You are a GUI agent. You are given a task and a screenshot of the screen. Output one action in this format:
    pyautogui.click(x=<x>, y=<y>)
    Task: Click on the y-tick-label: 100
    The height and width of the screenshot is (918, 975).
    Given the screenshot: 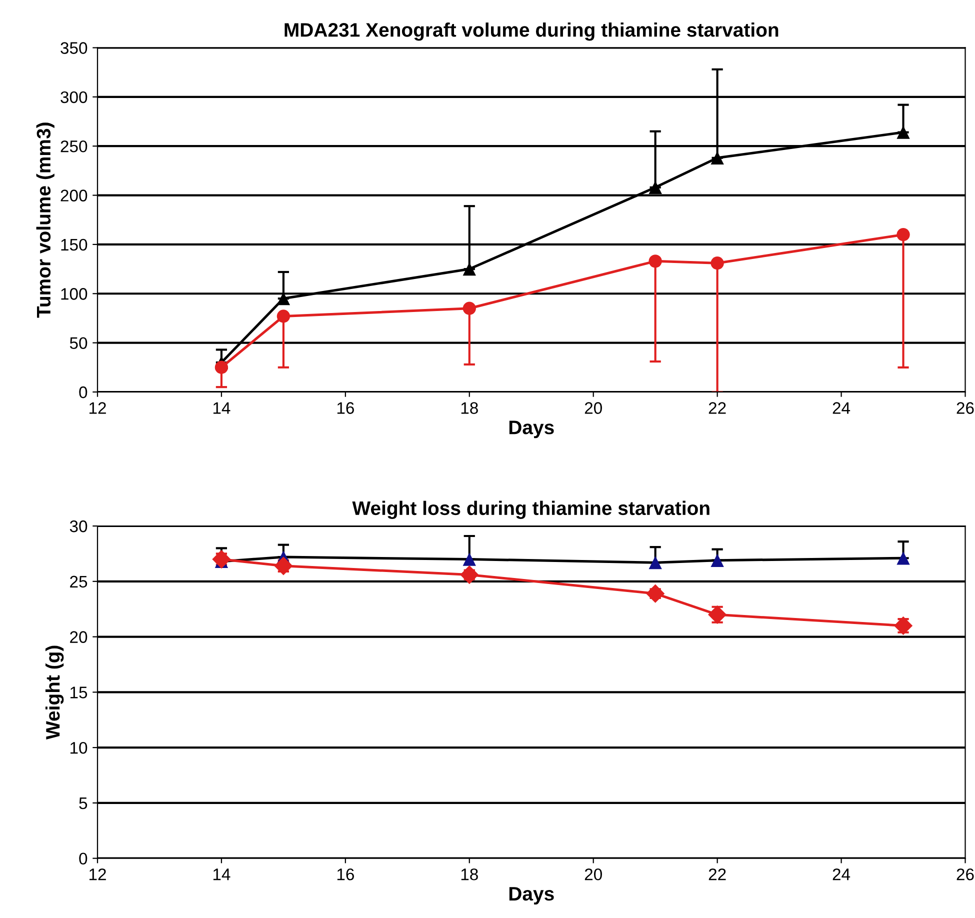 What is the action you would take?
    pyautogui.click(x=74, y=294)
    